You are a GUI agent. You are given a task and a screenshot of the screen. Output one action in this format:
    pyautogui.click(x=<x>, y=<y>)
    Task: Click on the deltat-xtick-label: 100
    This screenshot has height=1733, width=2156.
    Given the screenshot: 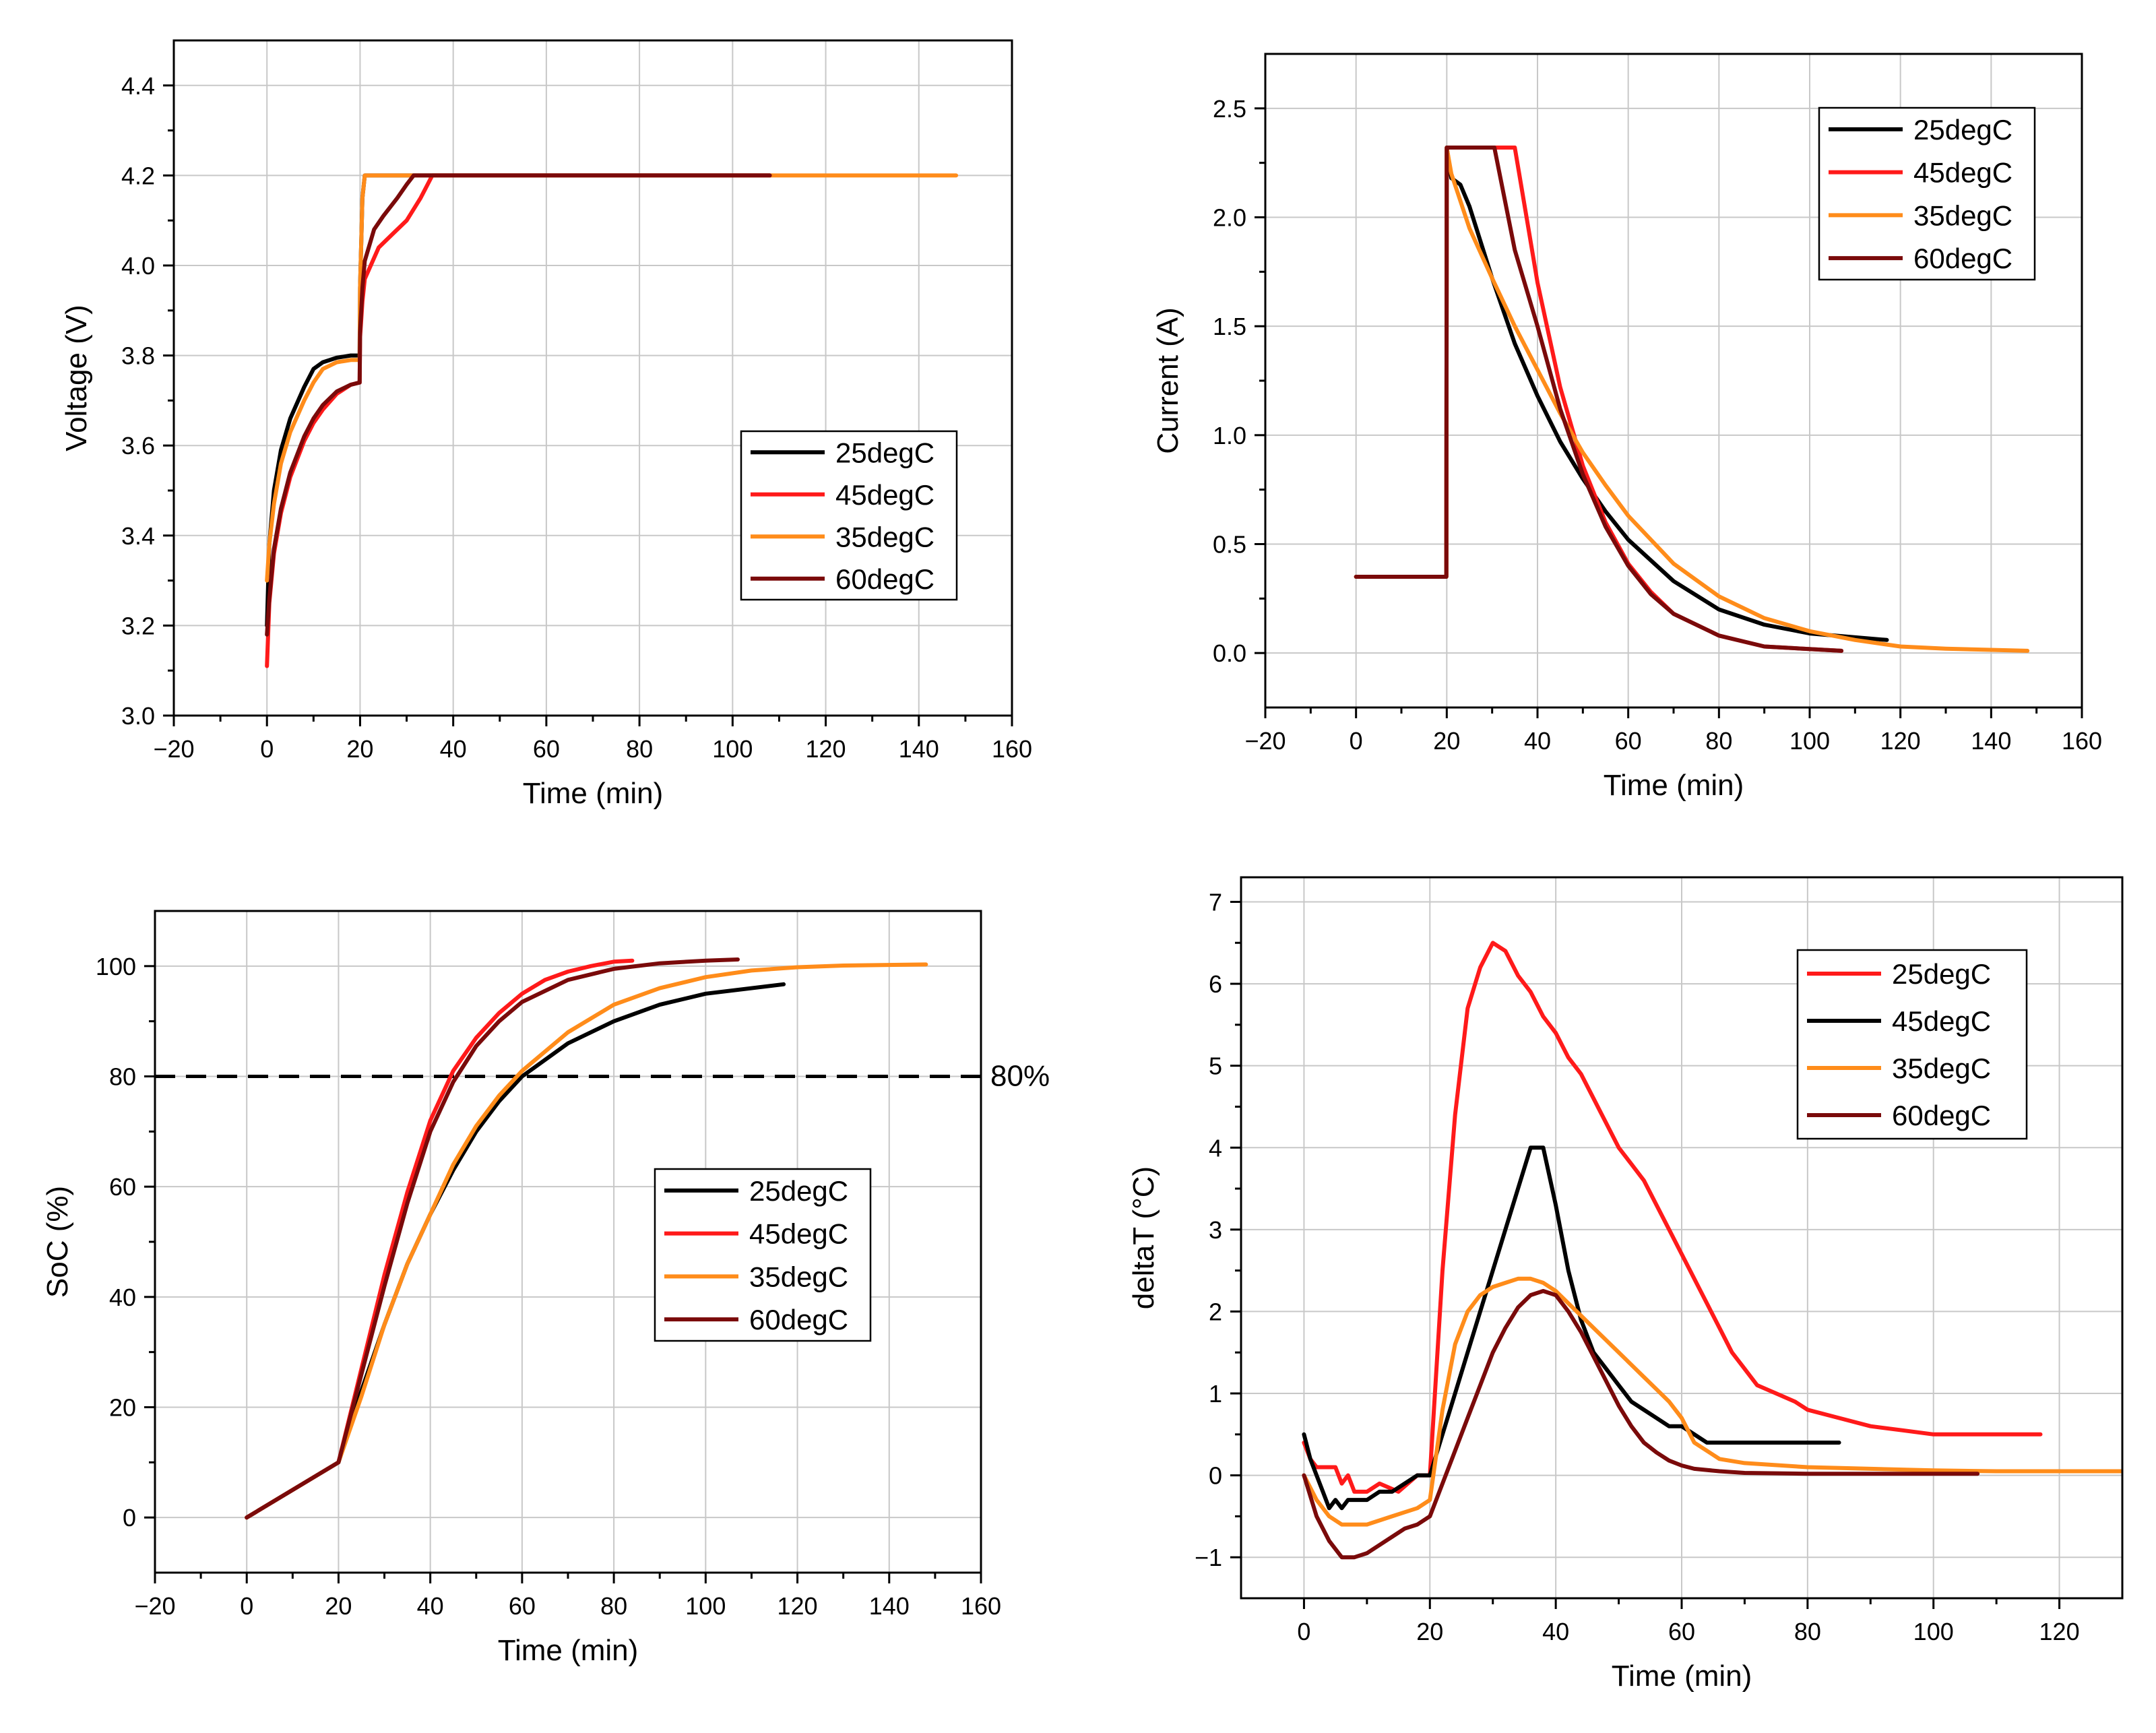 What is the action you would take?
    pyautogui.click(x=1933, y=1631)
    